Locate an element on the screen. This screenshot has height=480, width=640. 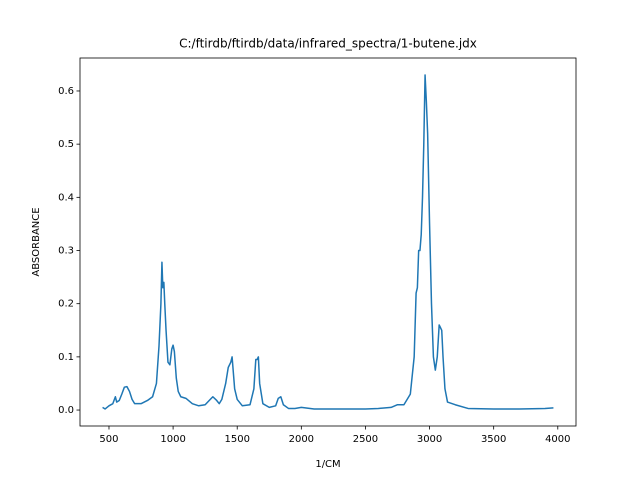
y-tick-label: 0.5 is located at coordinates (66, 144).